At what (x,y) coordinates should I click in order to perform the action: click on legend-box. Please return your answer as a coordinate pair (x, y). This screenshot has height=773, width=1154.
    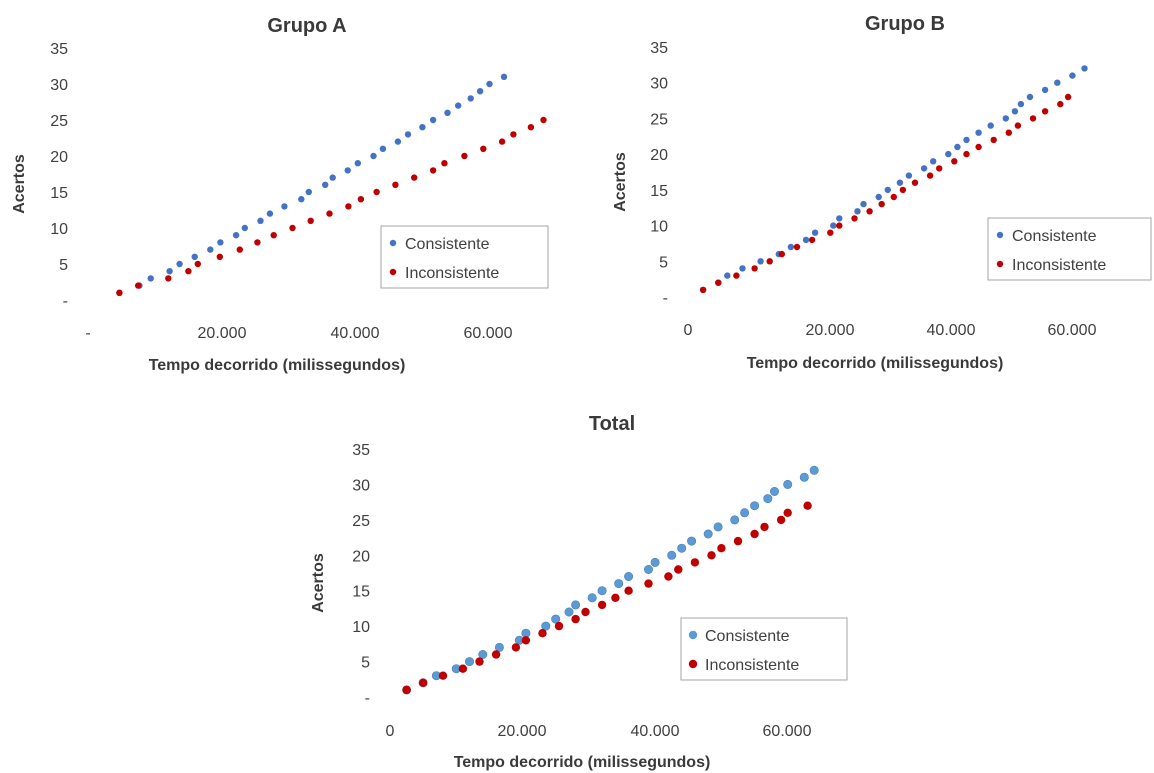
    Looking at the image, I should click on (464, 257).